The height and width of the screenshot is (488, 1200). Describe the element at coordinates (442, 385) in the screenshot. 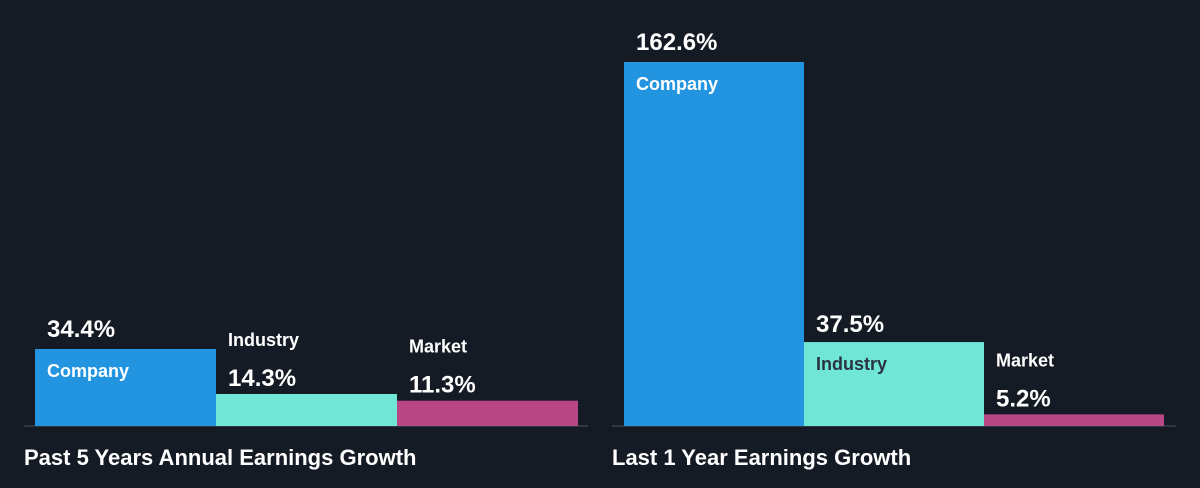

I see `value-label-market: 11.3%` at that location.